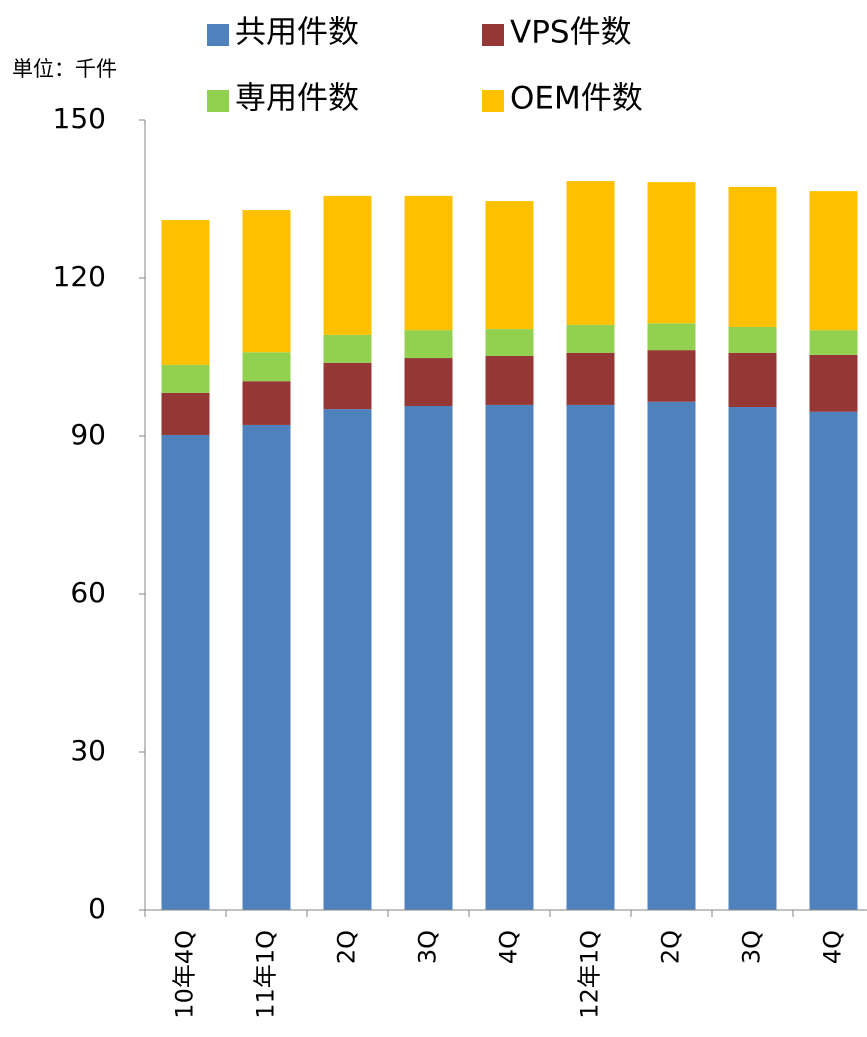 This screenshot has height=1037, width=867. Describe the element at coordinates (297, 99) in the screenshot. I see `legend-label: 専用件数` at that location.